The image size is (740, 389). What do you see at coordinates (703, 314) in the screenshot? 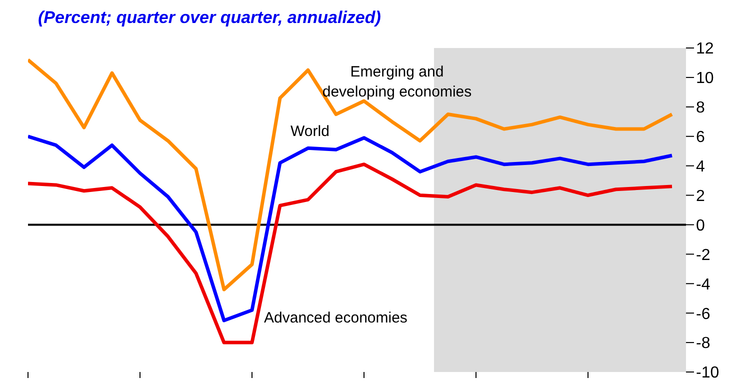
I see `y-tick-label: -6` at bounding box center [703, 314].